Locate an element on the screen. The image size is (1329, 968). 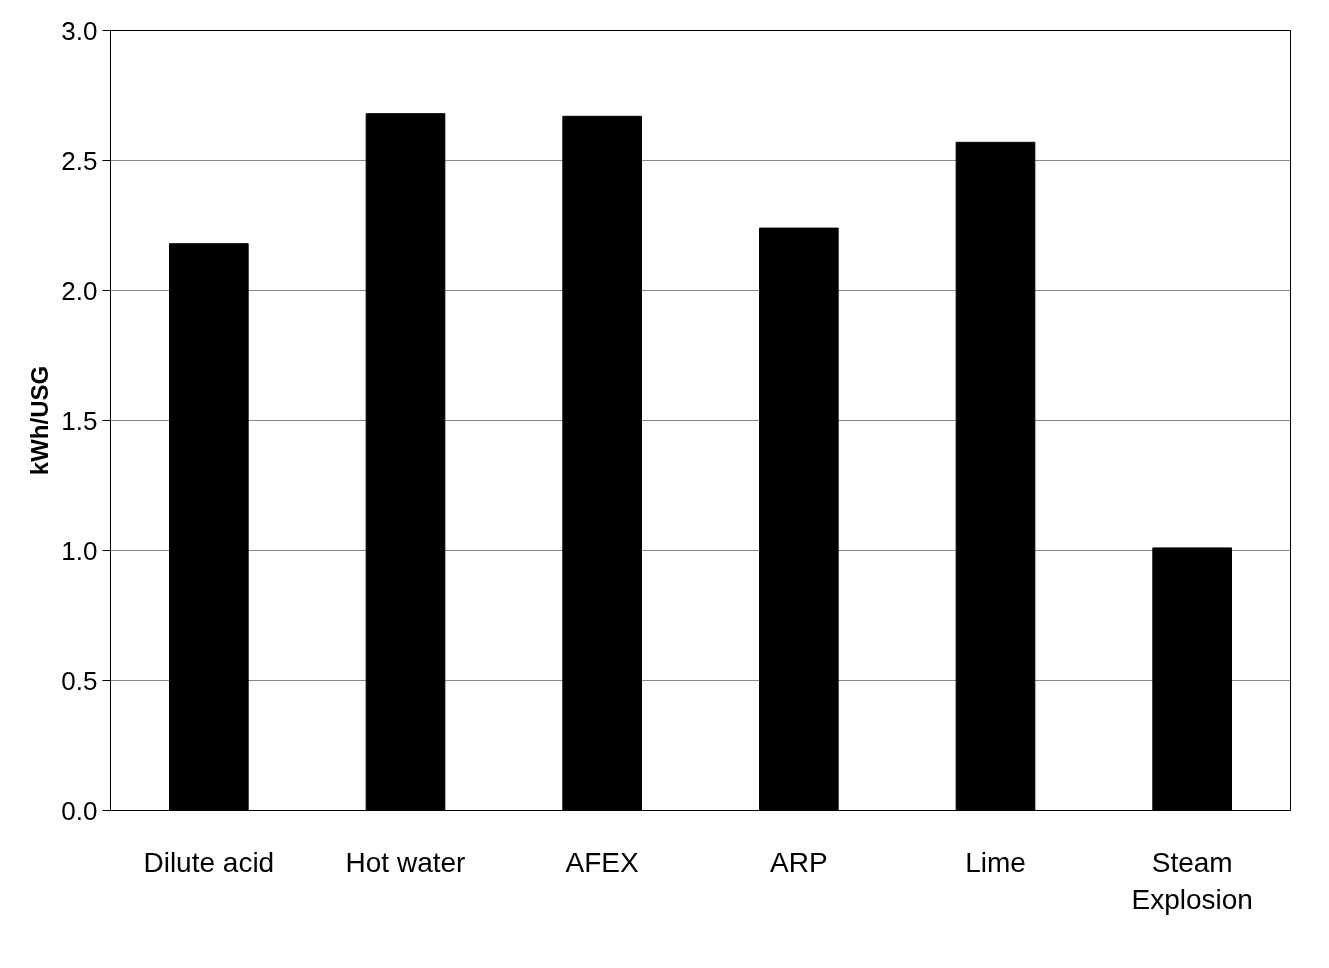
y-tick-label: 3.0 is located at coordinates (79, 30).